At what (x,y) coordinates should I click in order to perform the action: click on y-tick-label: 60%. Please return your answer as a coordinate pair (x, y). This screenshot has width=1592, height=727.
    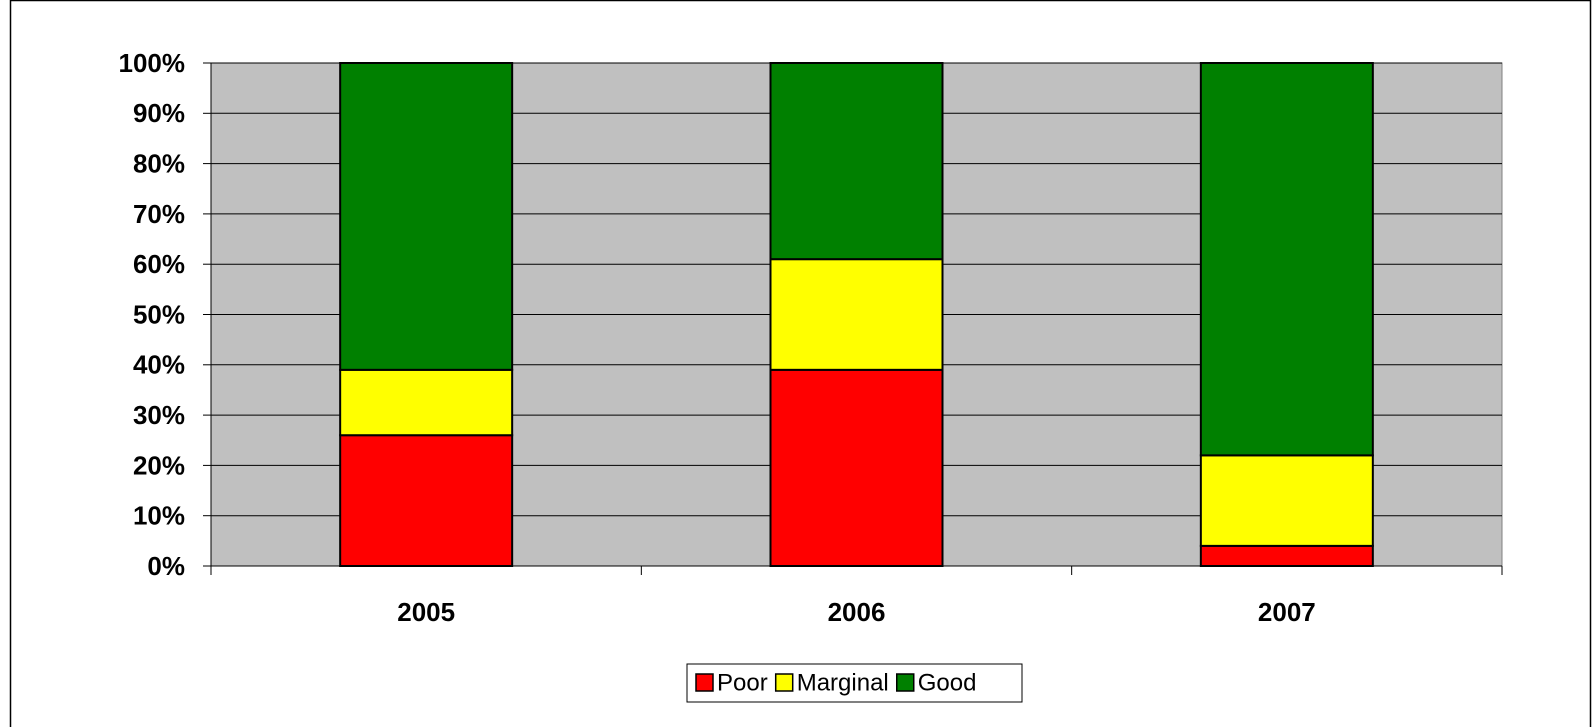
    Looking at the image, I should click on (159, 264).